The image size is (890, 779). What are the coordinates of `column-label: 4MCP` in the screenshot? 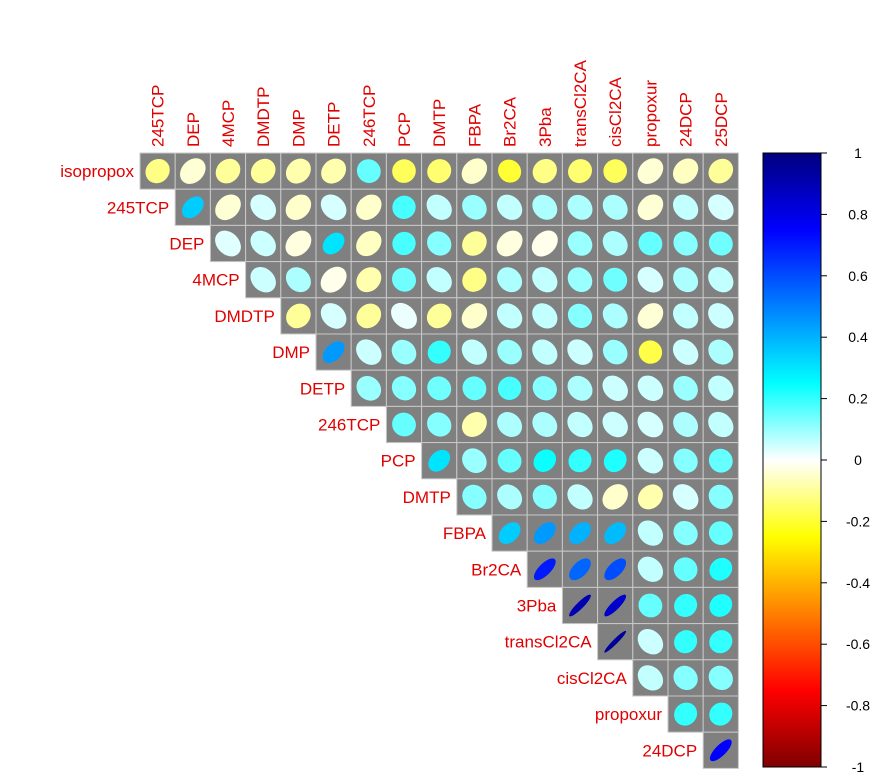 It's located at (228, 123).